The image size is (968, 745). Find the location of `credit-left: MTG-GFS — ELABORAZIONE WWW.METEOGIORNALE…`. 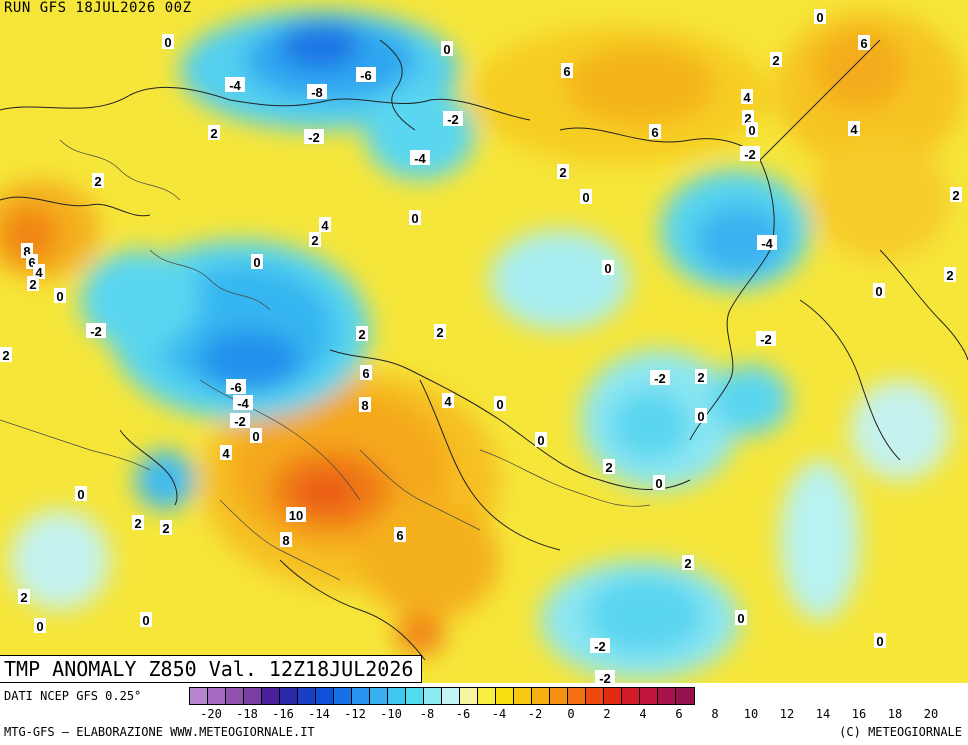

credit-left: MTG-GFS — ELABORAZIONE WWW.METEOGIORNALE… is located at coordinates (159, 732).